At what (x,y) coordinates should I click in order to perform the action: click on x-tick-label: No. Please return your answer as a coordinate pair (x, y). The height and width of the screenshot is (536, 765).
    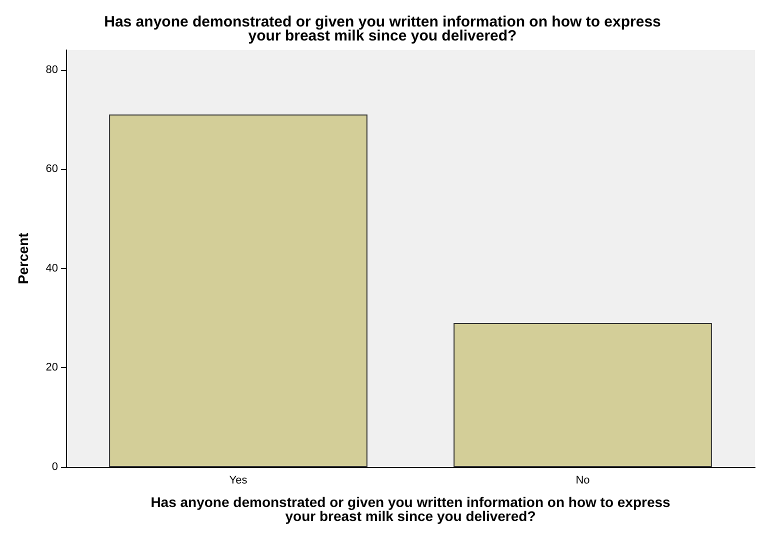
    Looking at the image, I should click on (583, 480).